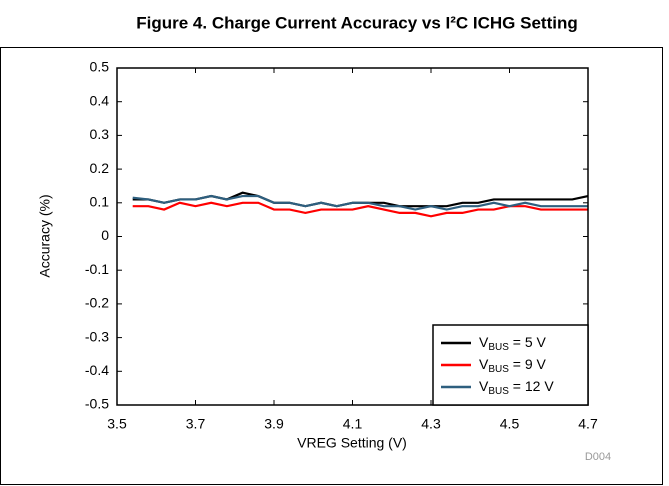  Describe the element at coordinates (360, 202) in the screenshot. I see `series-line` at that location.